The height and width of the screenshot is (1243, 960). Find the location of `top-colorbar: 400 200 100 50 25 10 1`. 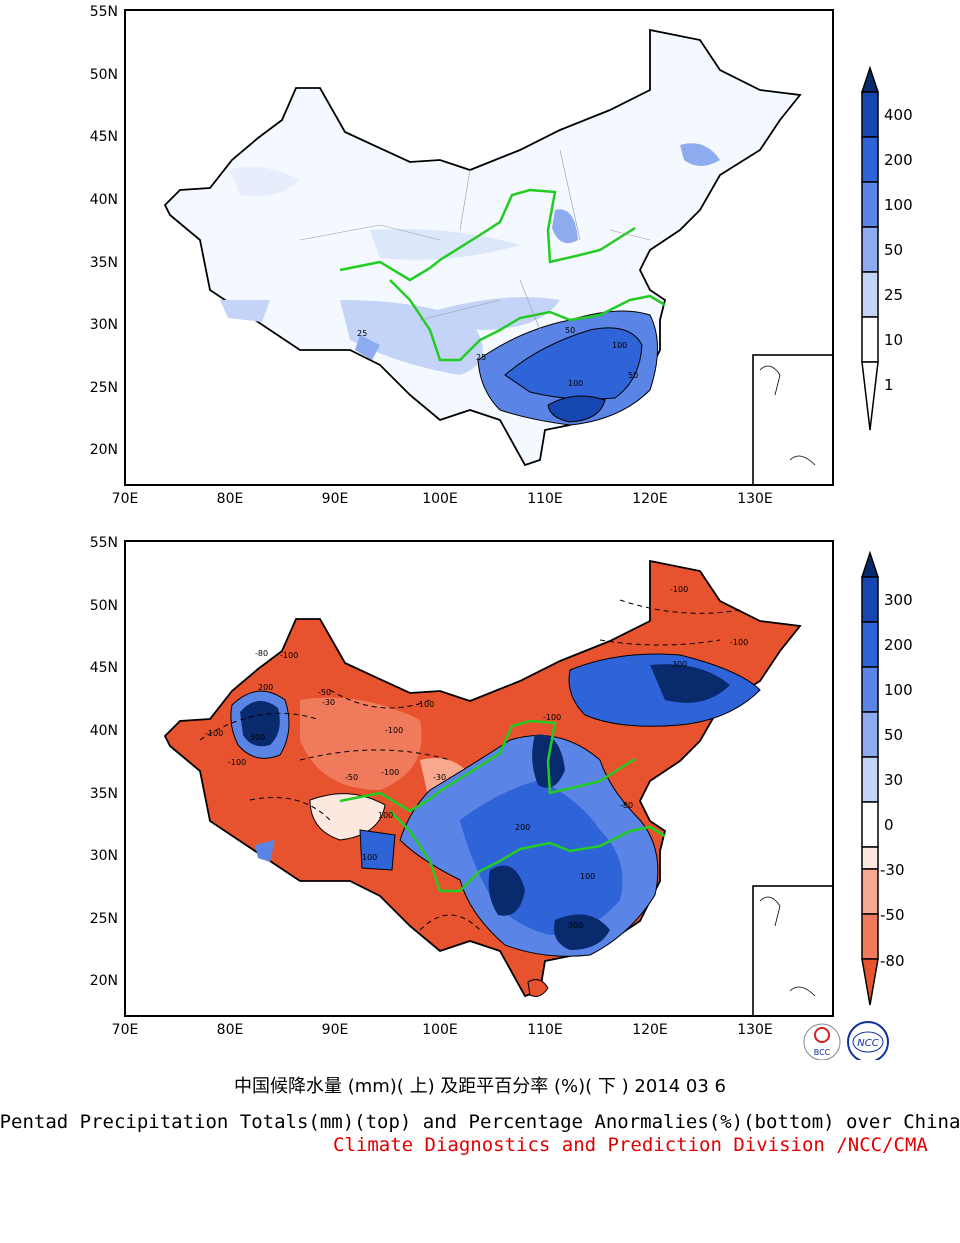

top-colorbar: 400 200 100 50 25 10 1 is located at coordinates (886, 248).